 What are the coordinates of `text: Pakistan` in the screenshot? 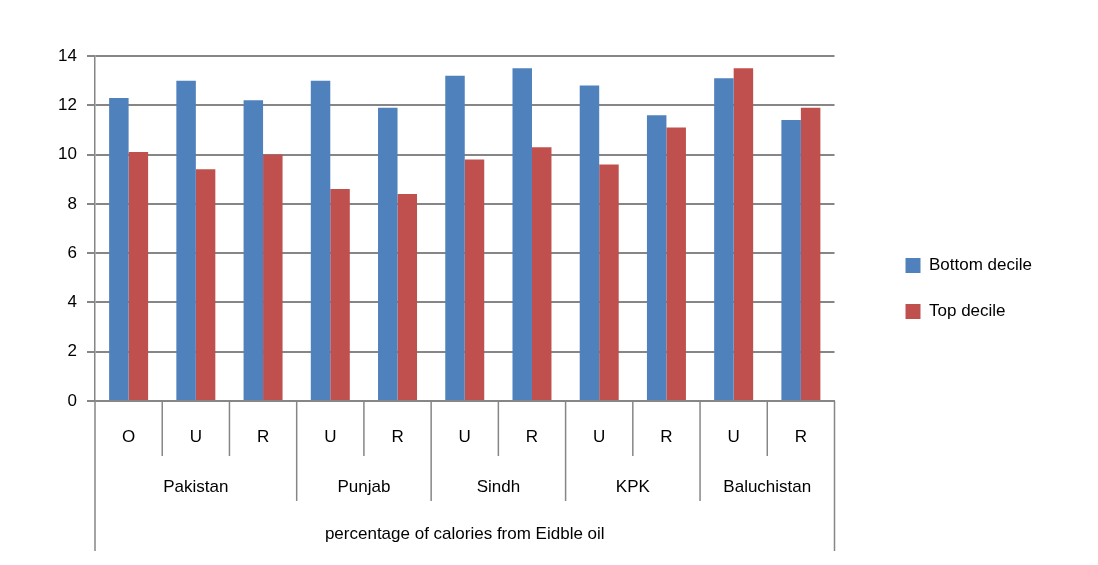 It's located at (196, 486).